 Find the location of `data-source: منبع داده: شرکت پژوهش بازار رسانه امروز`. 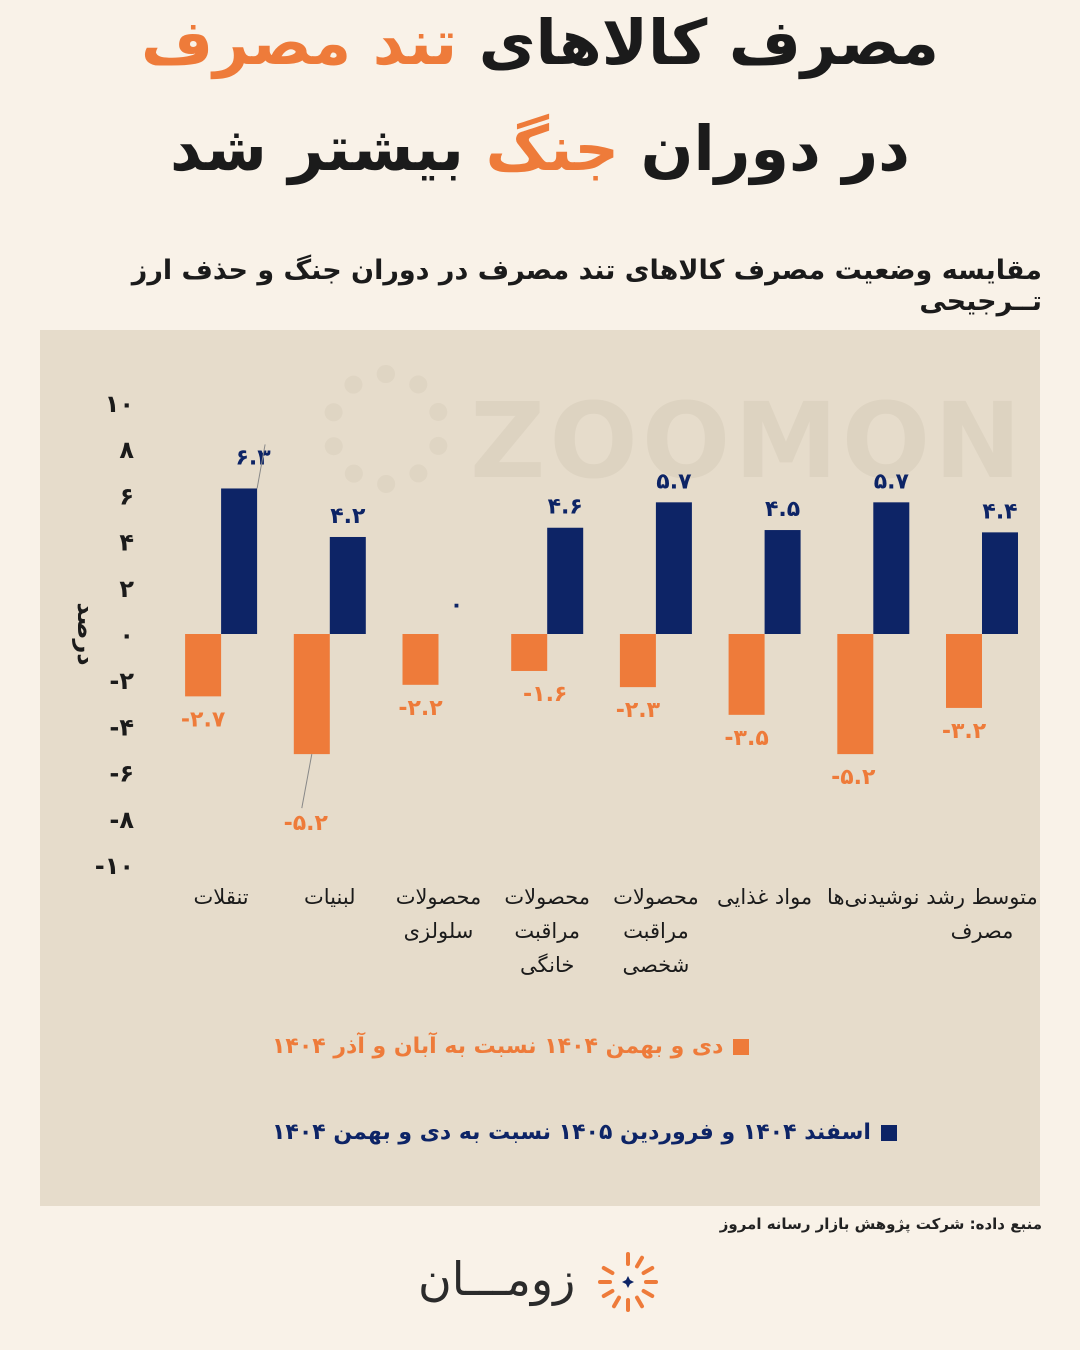

data-source: منبع داده: شرکت پژوهش بازار رسانه امروز is located at coordinates (880, 1224).